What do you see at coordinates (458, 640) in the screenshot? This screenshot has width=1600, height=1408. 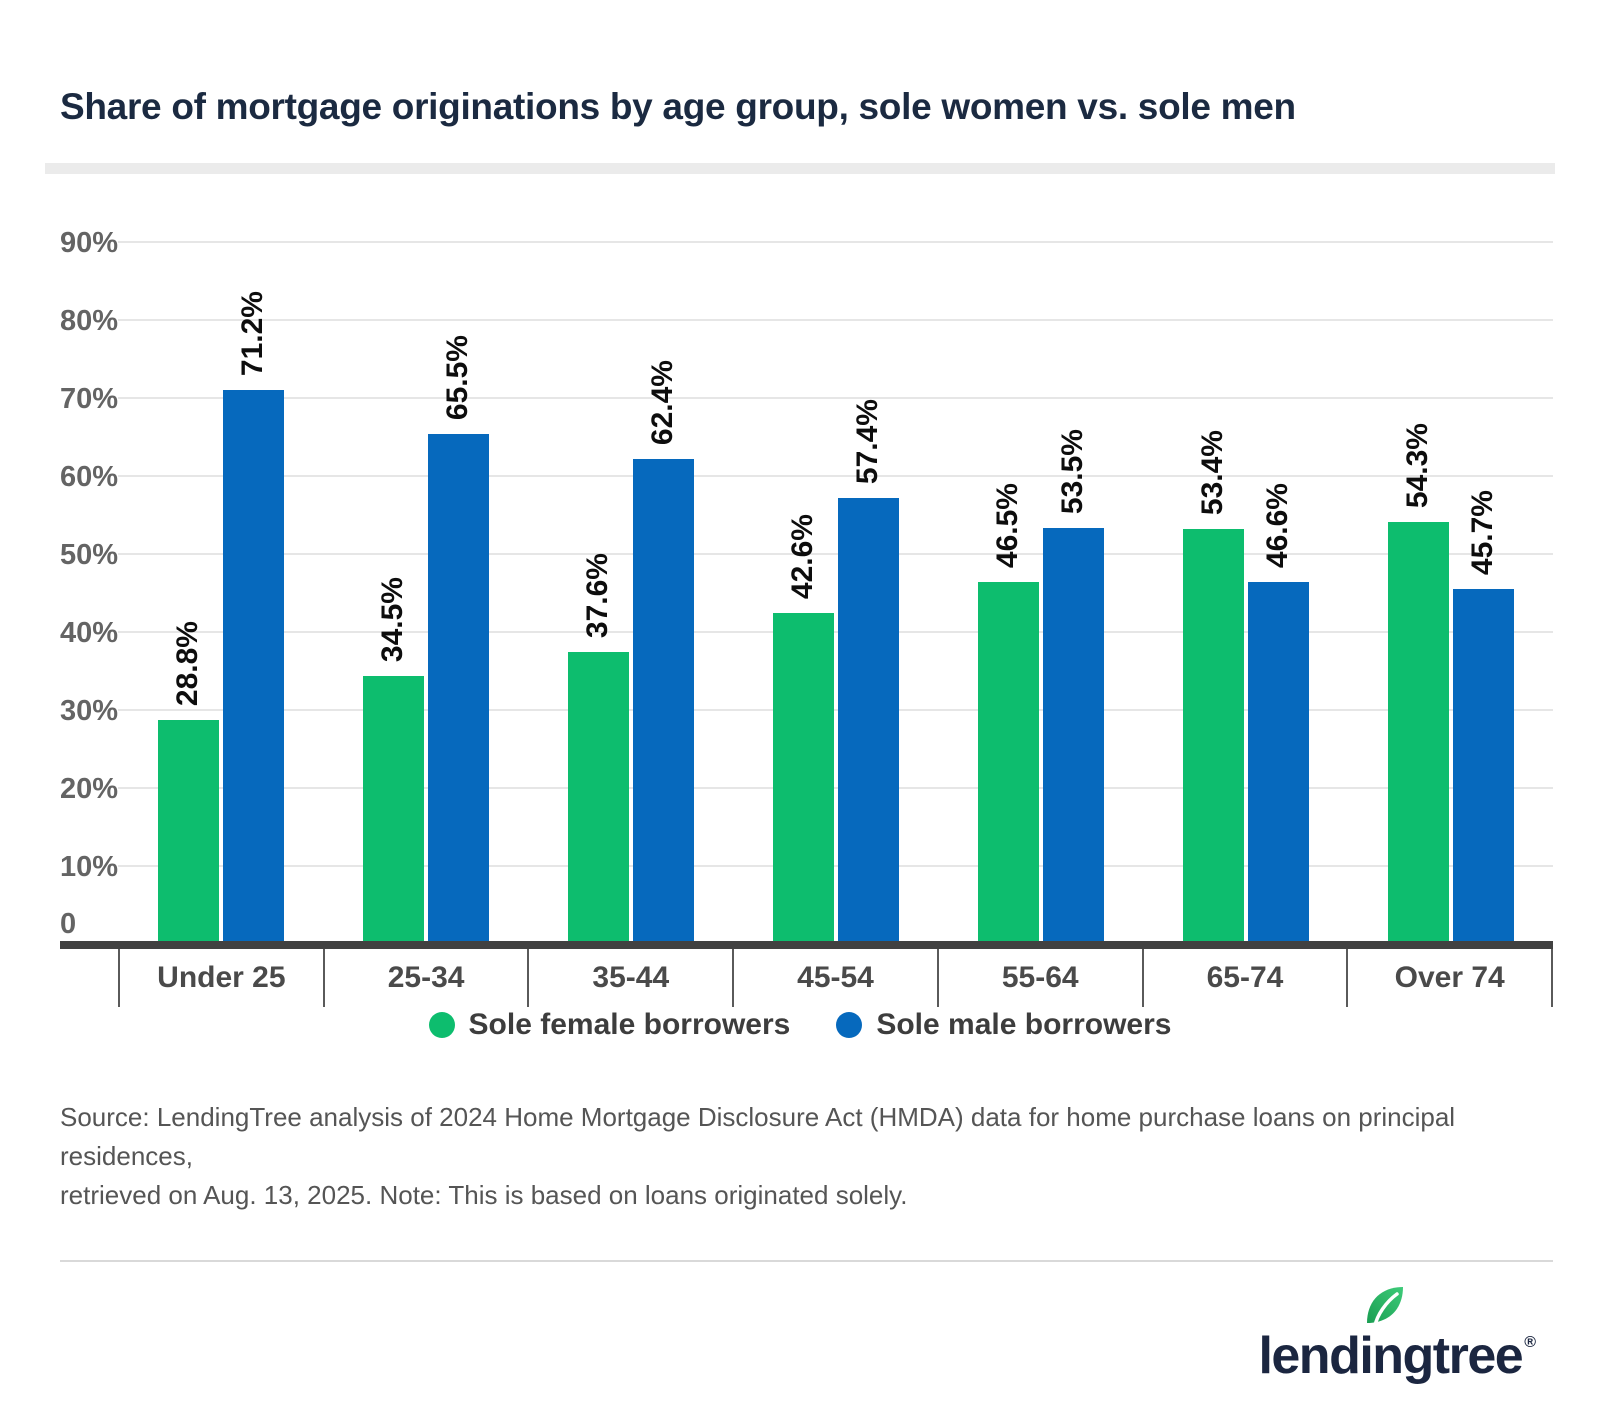 I see `bar-male: 65.5%` at bounding box center [458, 640].